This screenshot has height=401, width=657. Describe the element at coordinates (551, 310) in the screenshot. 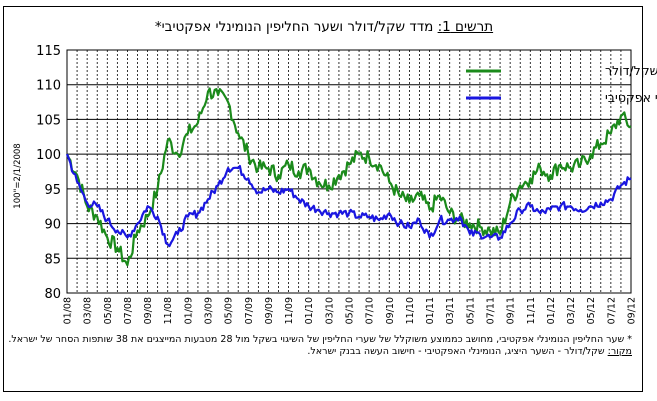

I see `x-tick-label: 01/12` at that location.